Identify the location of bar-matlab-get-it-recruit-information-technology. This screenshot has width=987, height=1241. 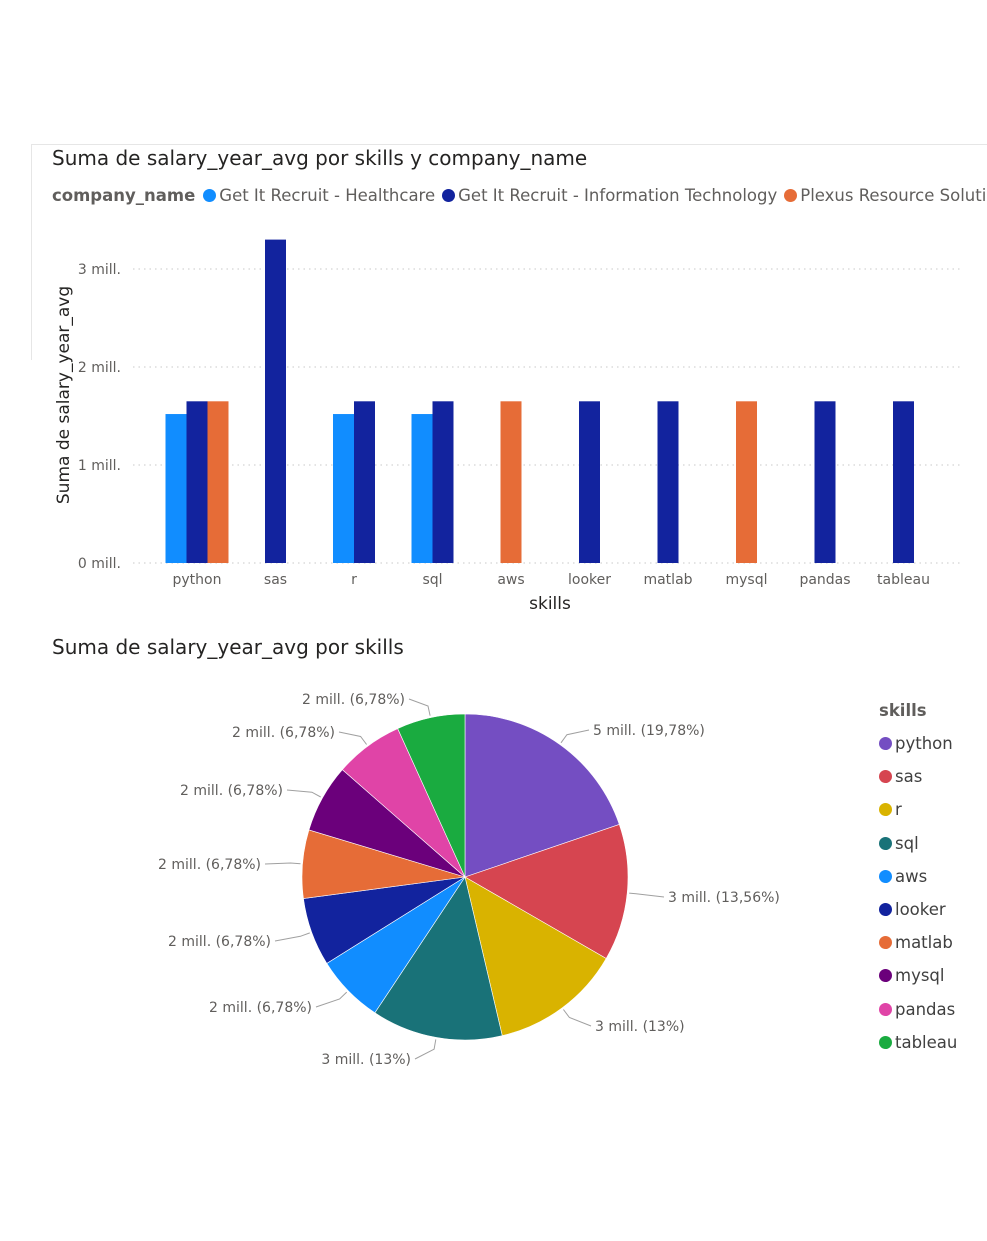
(668, 482).